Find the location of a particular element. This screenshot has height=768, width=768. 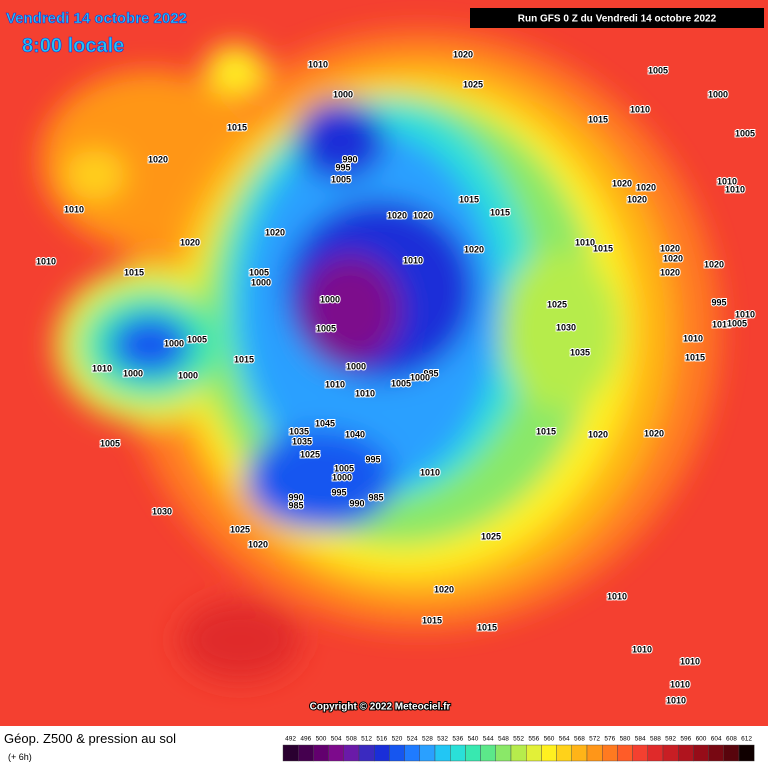

scale-label: 584 is located at coordinates (640, 739).